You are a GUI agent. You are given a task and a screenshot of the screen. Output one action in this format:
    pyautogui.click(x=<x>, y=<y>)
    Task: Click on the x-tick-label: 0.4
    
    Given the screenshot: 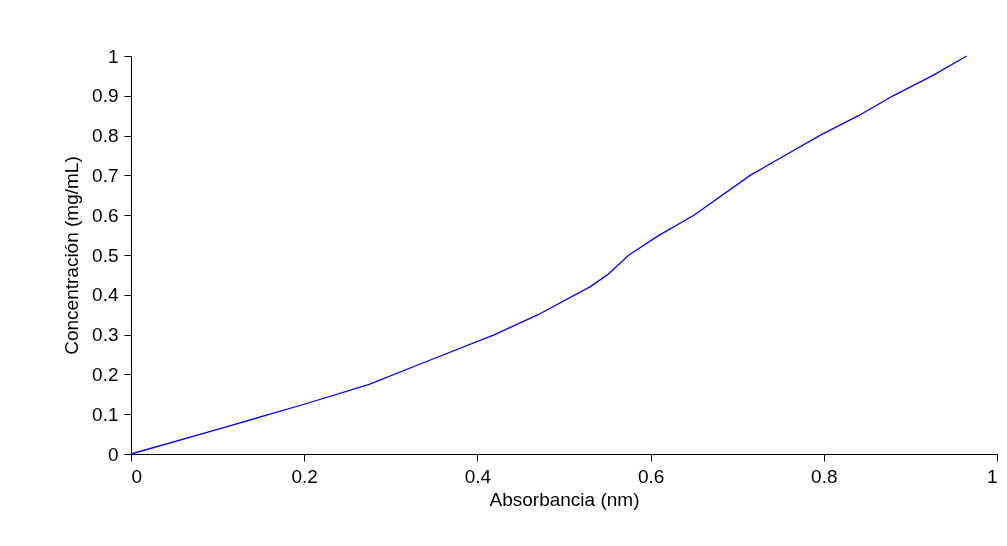 What is the action you would take?
    pyautogui.click(x=478, y=476)
    